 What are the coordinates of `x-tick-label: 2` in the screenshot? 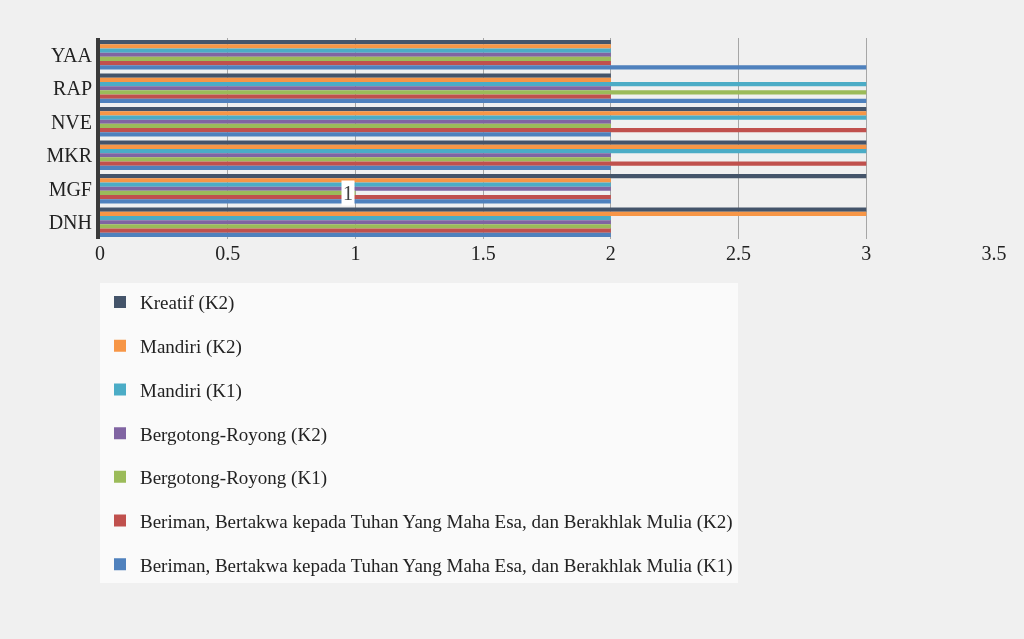 It's located at (610, 253).